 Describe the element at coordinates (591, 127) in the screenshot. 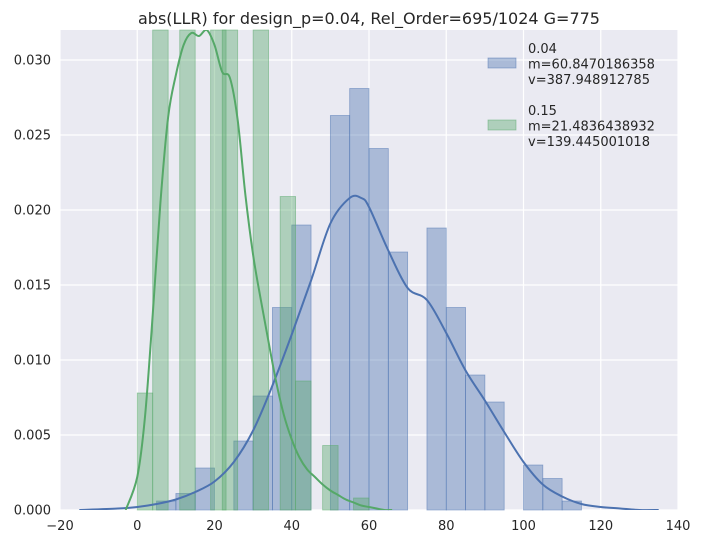

I see `legend-label-series-1-line-1: m=21.4836438932` at that location.